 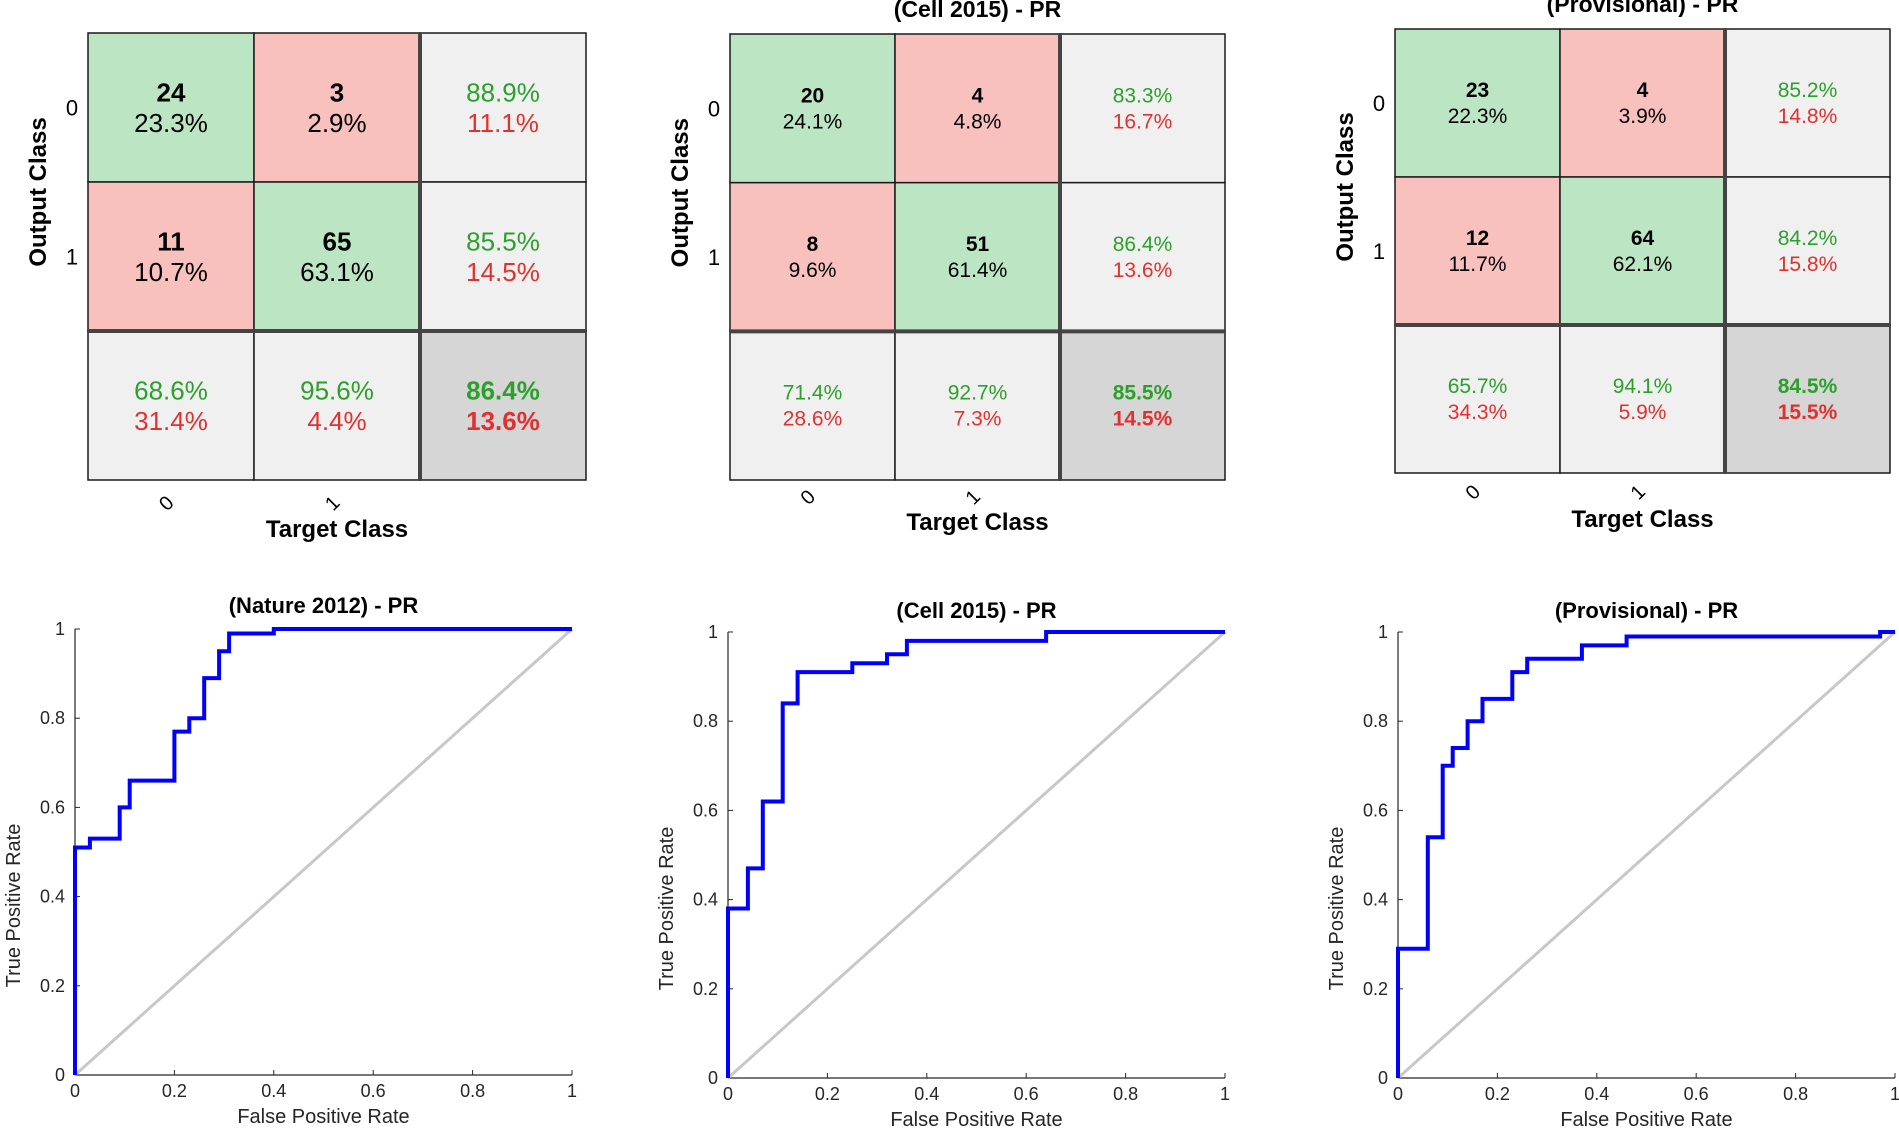 What do you see at coordinates (1143, 121) in the screenshot?
I see `cm-summary-wrong: 16.7%` at bounding box center [1143, 121].